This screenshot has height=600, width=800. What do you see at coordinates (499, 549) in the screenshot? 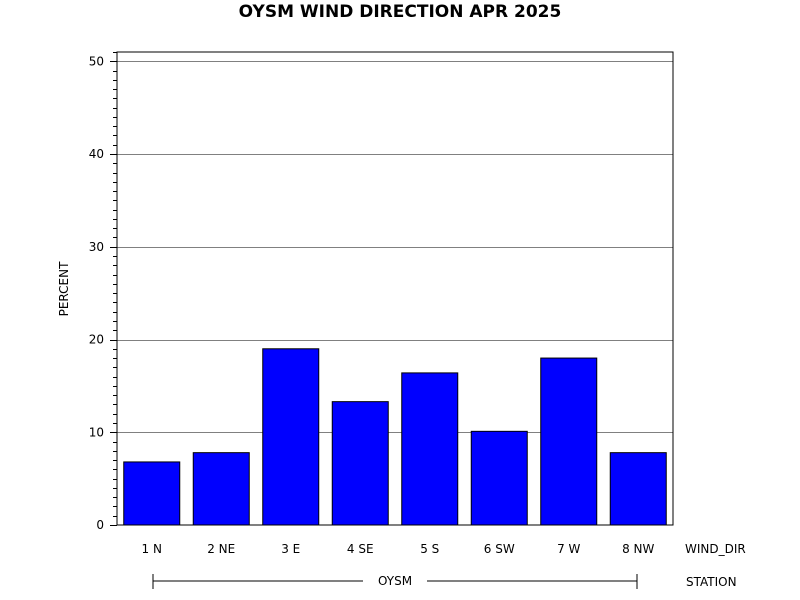
I see `x-tick-label-6-sw: 6 SW` at bounding box center [499, 549].